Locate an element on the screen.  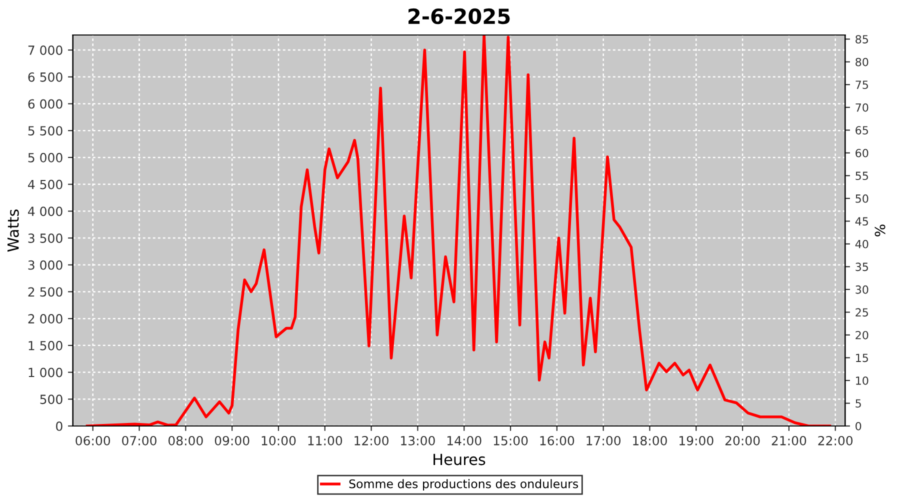
x-tick-label: 07:00 is located at coordinates (139, 441).